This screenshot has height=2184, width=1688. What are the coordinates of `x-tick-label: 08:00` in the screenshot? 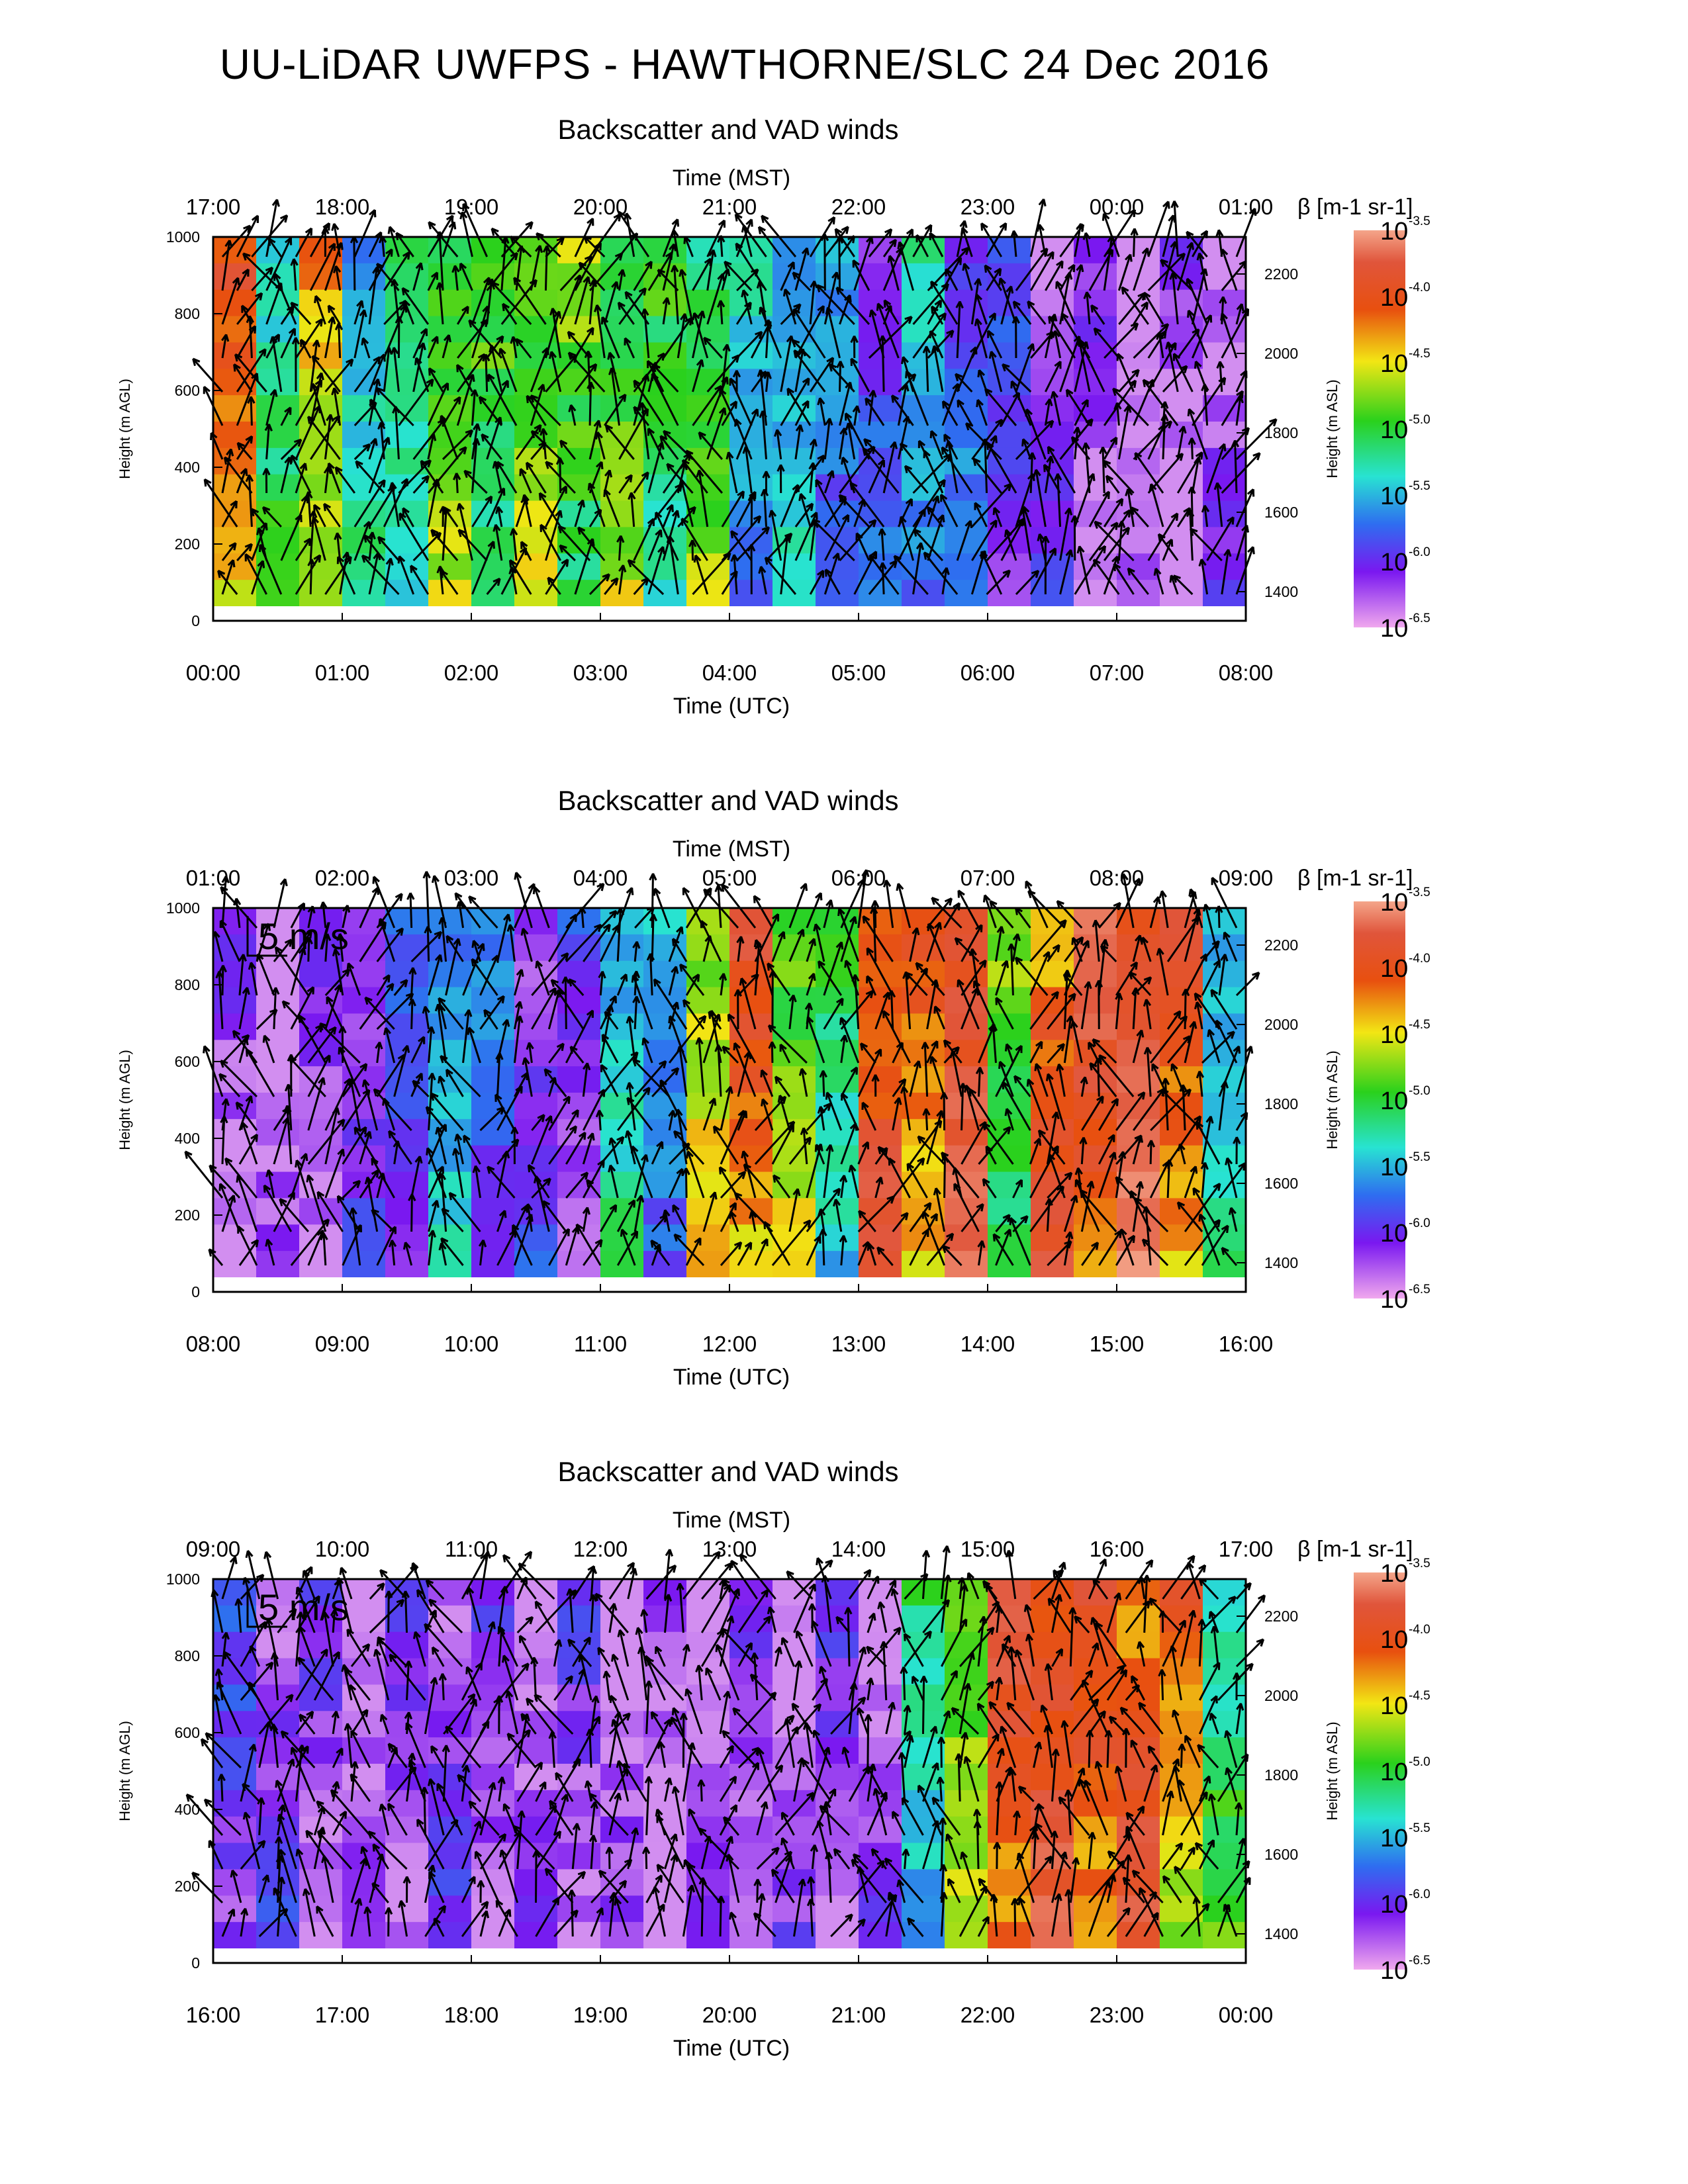 It's located at (1246, 672).